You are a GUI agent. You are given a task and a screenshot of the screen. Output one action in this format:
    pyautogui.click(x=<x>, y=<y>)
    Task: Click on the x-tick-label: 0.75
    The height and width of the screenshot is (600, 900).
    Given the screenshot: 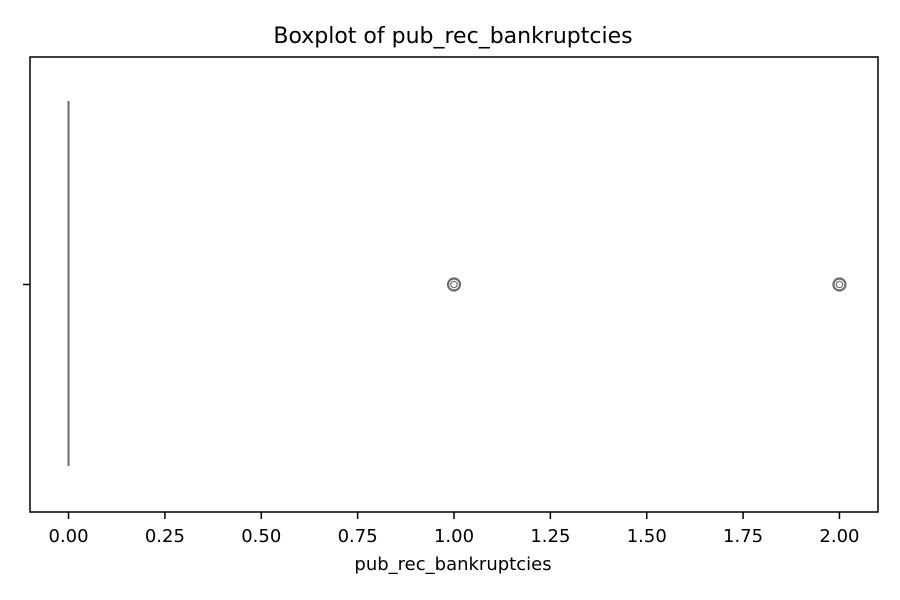 What is the action you would take?
    pyautogui.click(x=358, y=536)
    